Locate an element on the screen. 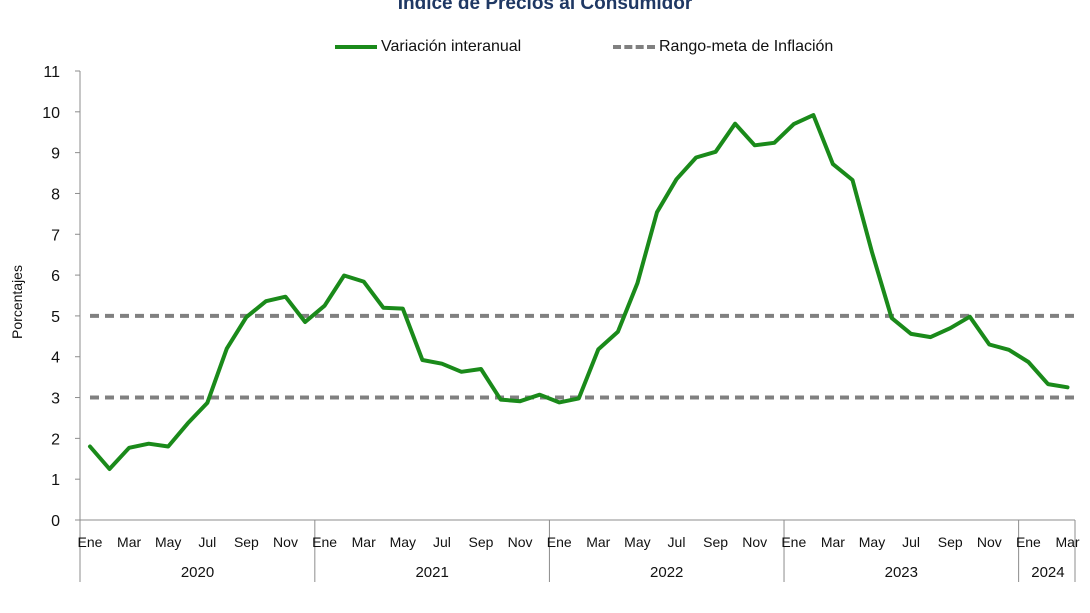  y-tick-label: 4 is located at coordinates (55, 358).